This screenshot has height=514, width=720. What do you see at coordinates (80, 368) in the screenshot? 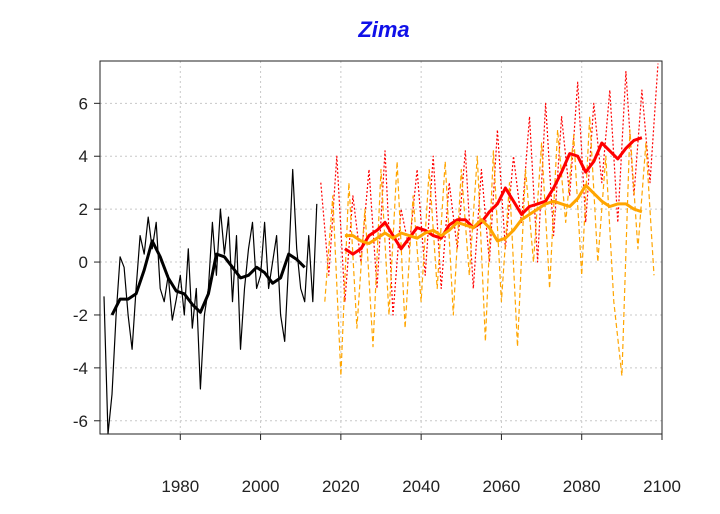
I see `y-tick-label: -4` at bounding box center [80, 368].